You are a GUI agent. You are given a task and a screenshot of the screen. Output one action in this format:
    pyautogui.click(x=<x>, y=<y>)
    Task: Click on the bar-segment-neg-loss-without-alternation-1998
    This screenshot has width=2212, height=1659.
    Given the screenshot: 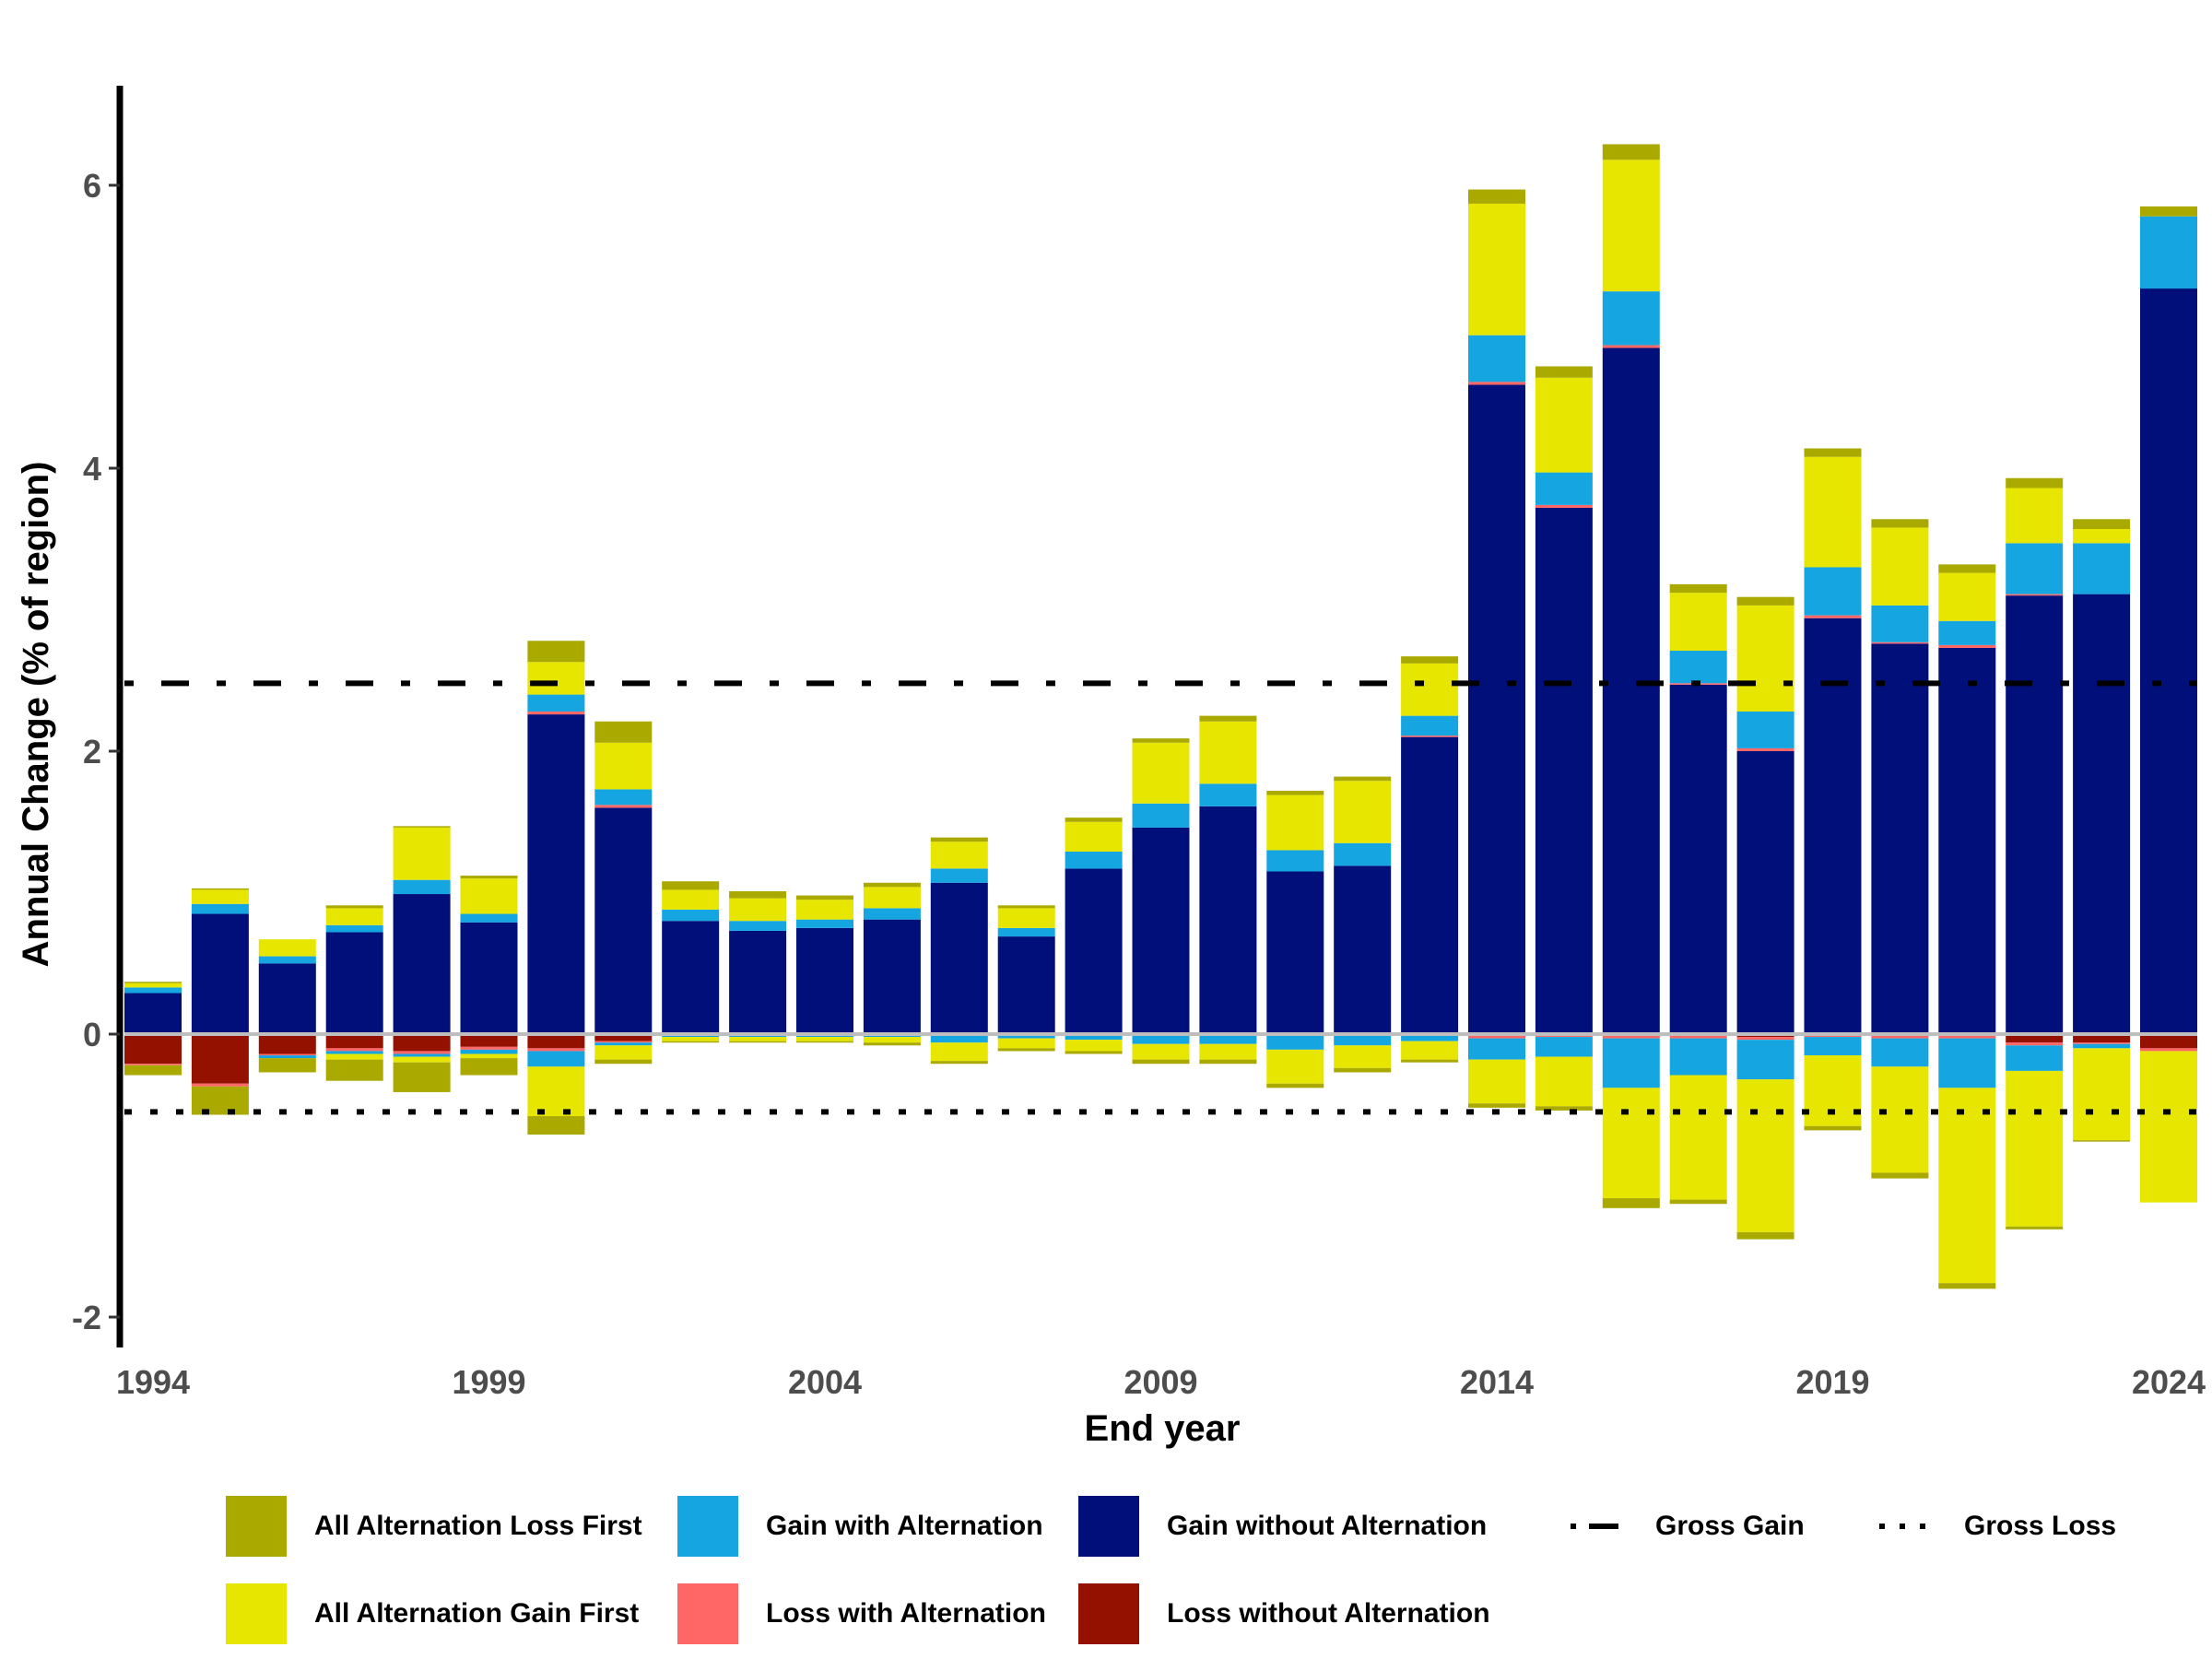 What is the action you would take?
    pyautogui.click(x=422, y=1043)
    